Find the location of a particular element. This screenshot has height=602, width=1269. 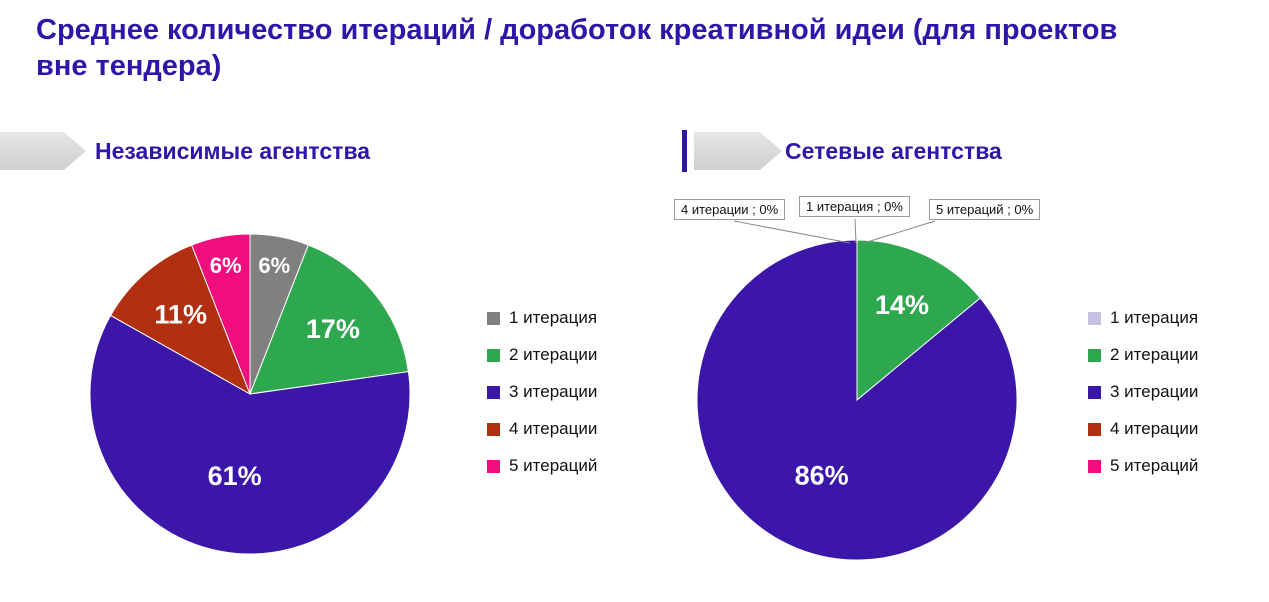

pie-data-label: 61% is located at coordinates (235, 476).